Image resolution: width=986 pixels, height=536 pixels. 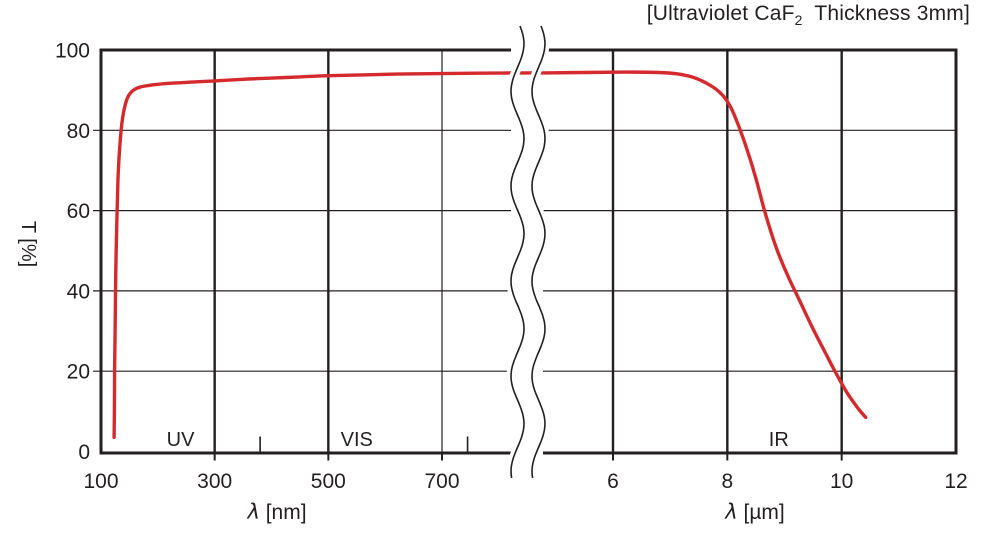 I want to click on x-axis-label-um: λ [µm], so click(x=755, y=512).